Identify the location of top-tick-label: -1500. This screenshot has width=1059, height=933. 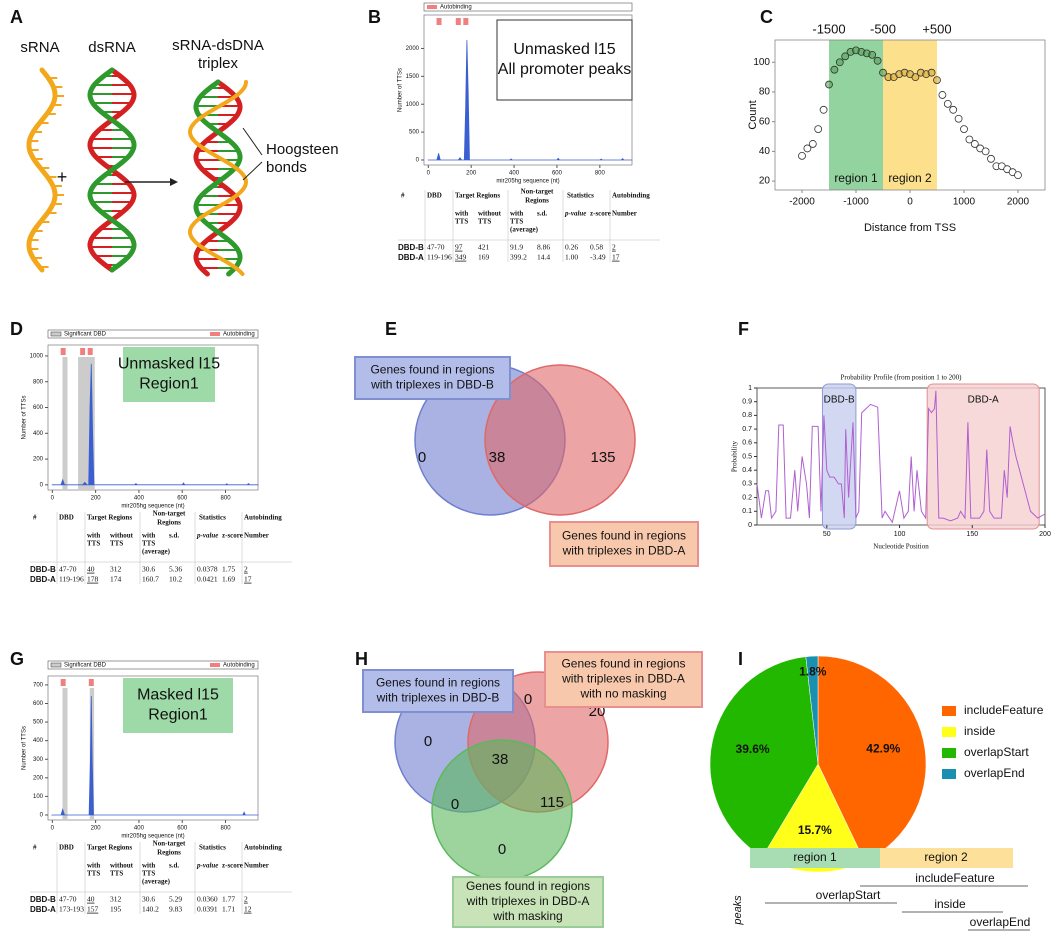
(828, 28).